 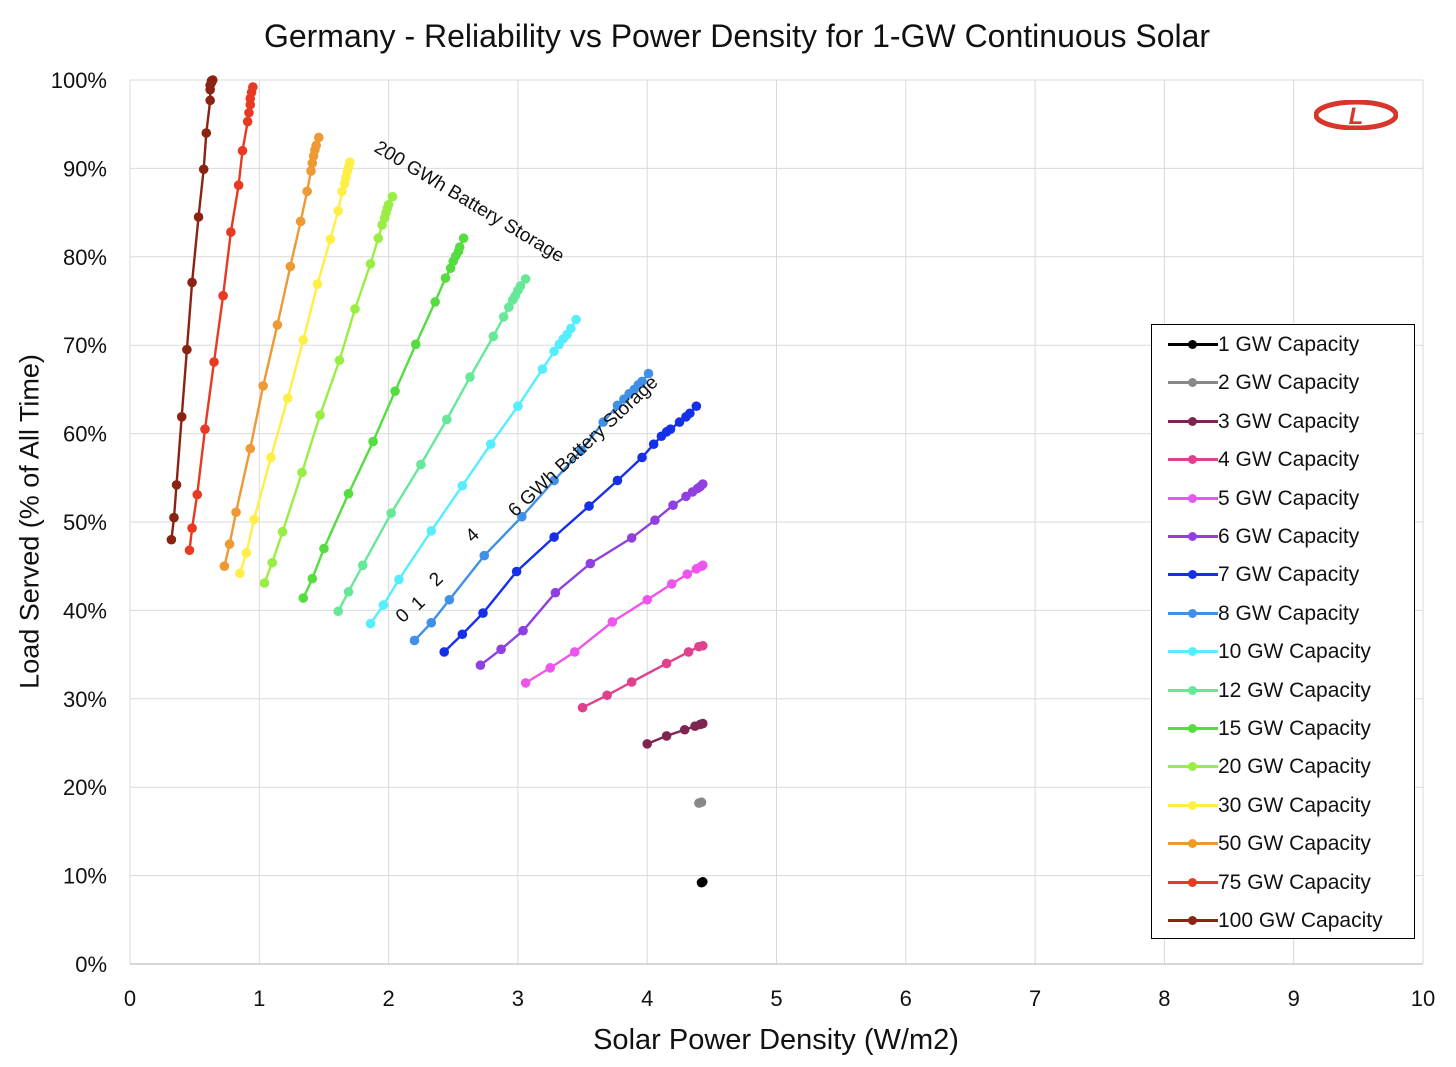 I want to click on legend-item: 20 GW Capacity, so click(x=1288, y=766).